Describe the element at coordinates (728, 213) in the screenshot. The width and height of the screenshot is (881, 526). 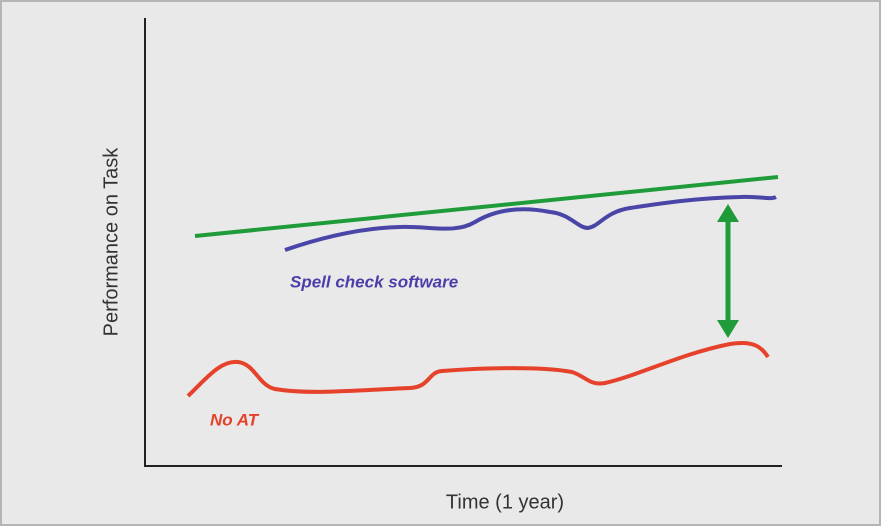
I see `gap-arrow-head-top` at that location.